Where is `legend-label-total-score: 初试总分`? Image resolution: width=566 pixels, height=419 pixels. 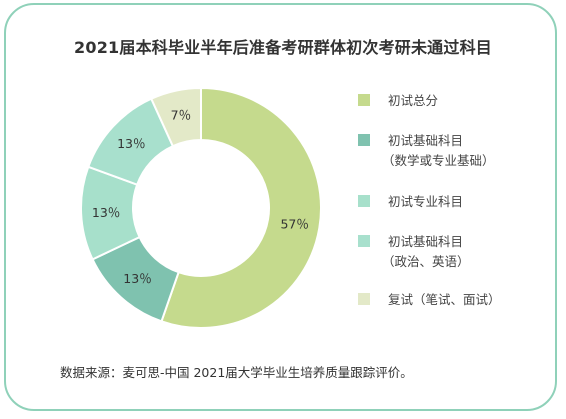
legend-label-total-score: 初试总分 is located at coordinates (413, 100).